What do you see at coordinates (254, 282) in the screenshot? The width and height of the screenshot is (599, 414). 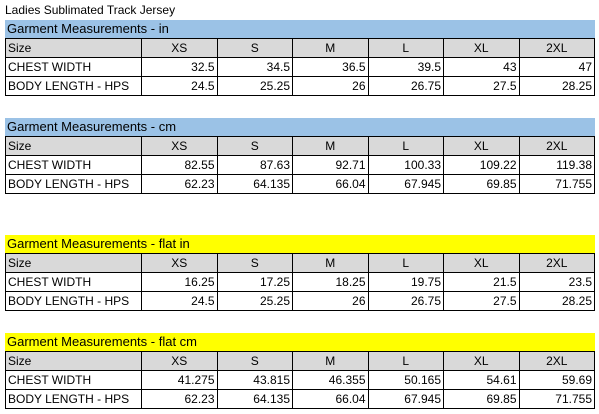 I see `value-cell: 17.25` at bounding box center [254, 282].